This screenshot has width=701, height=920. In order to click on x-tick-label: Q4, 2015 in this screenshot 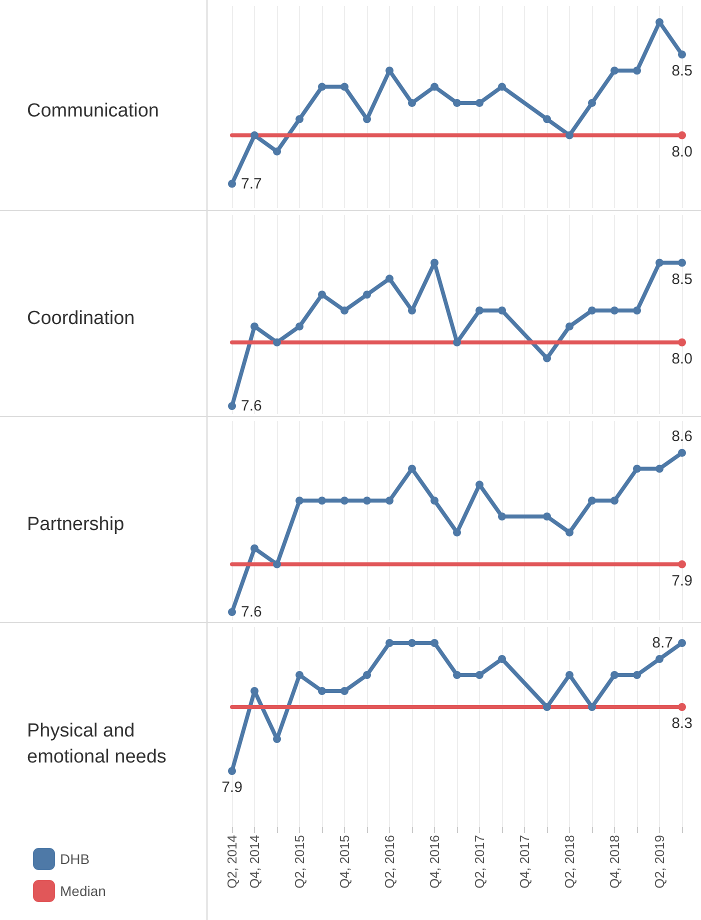, I will do `click(344, 861)`.